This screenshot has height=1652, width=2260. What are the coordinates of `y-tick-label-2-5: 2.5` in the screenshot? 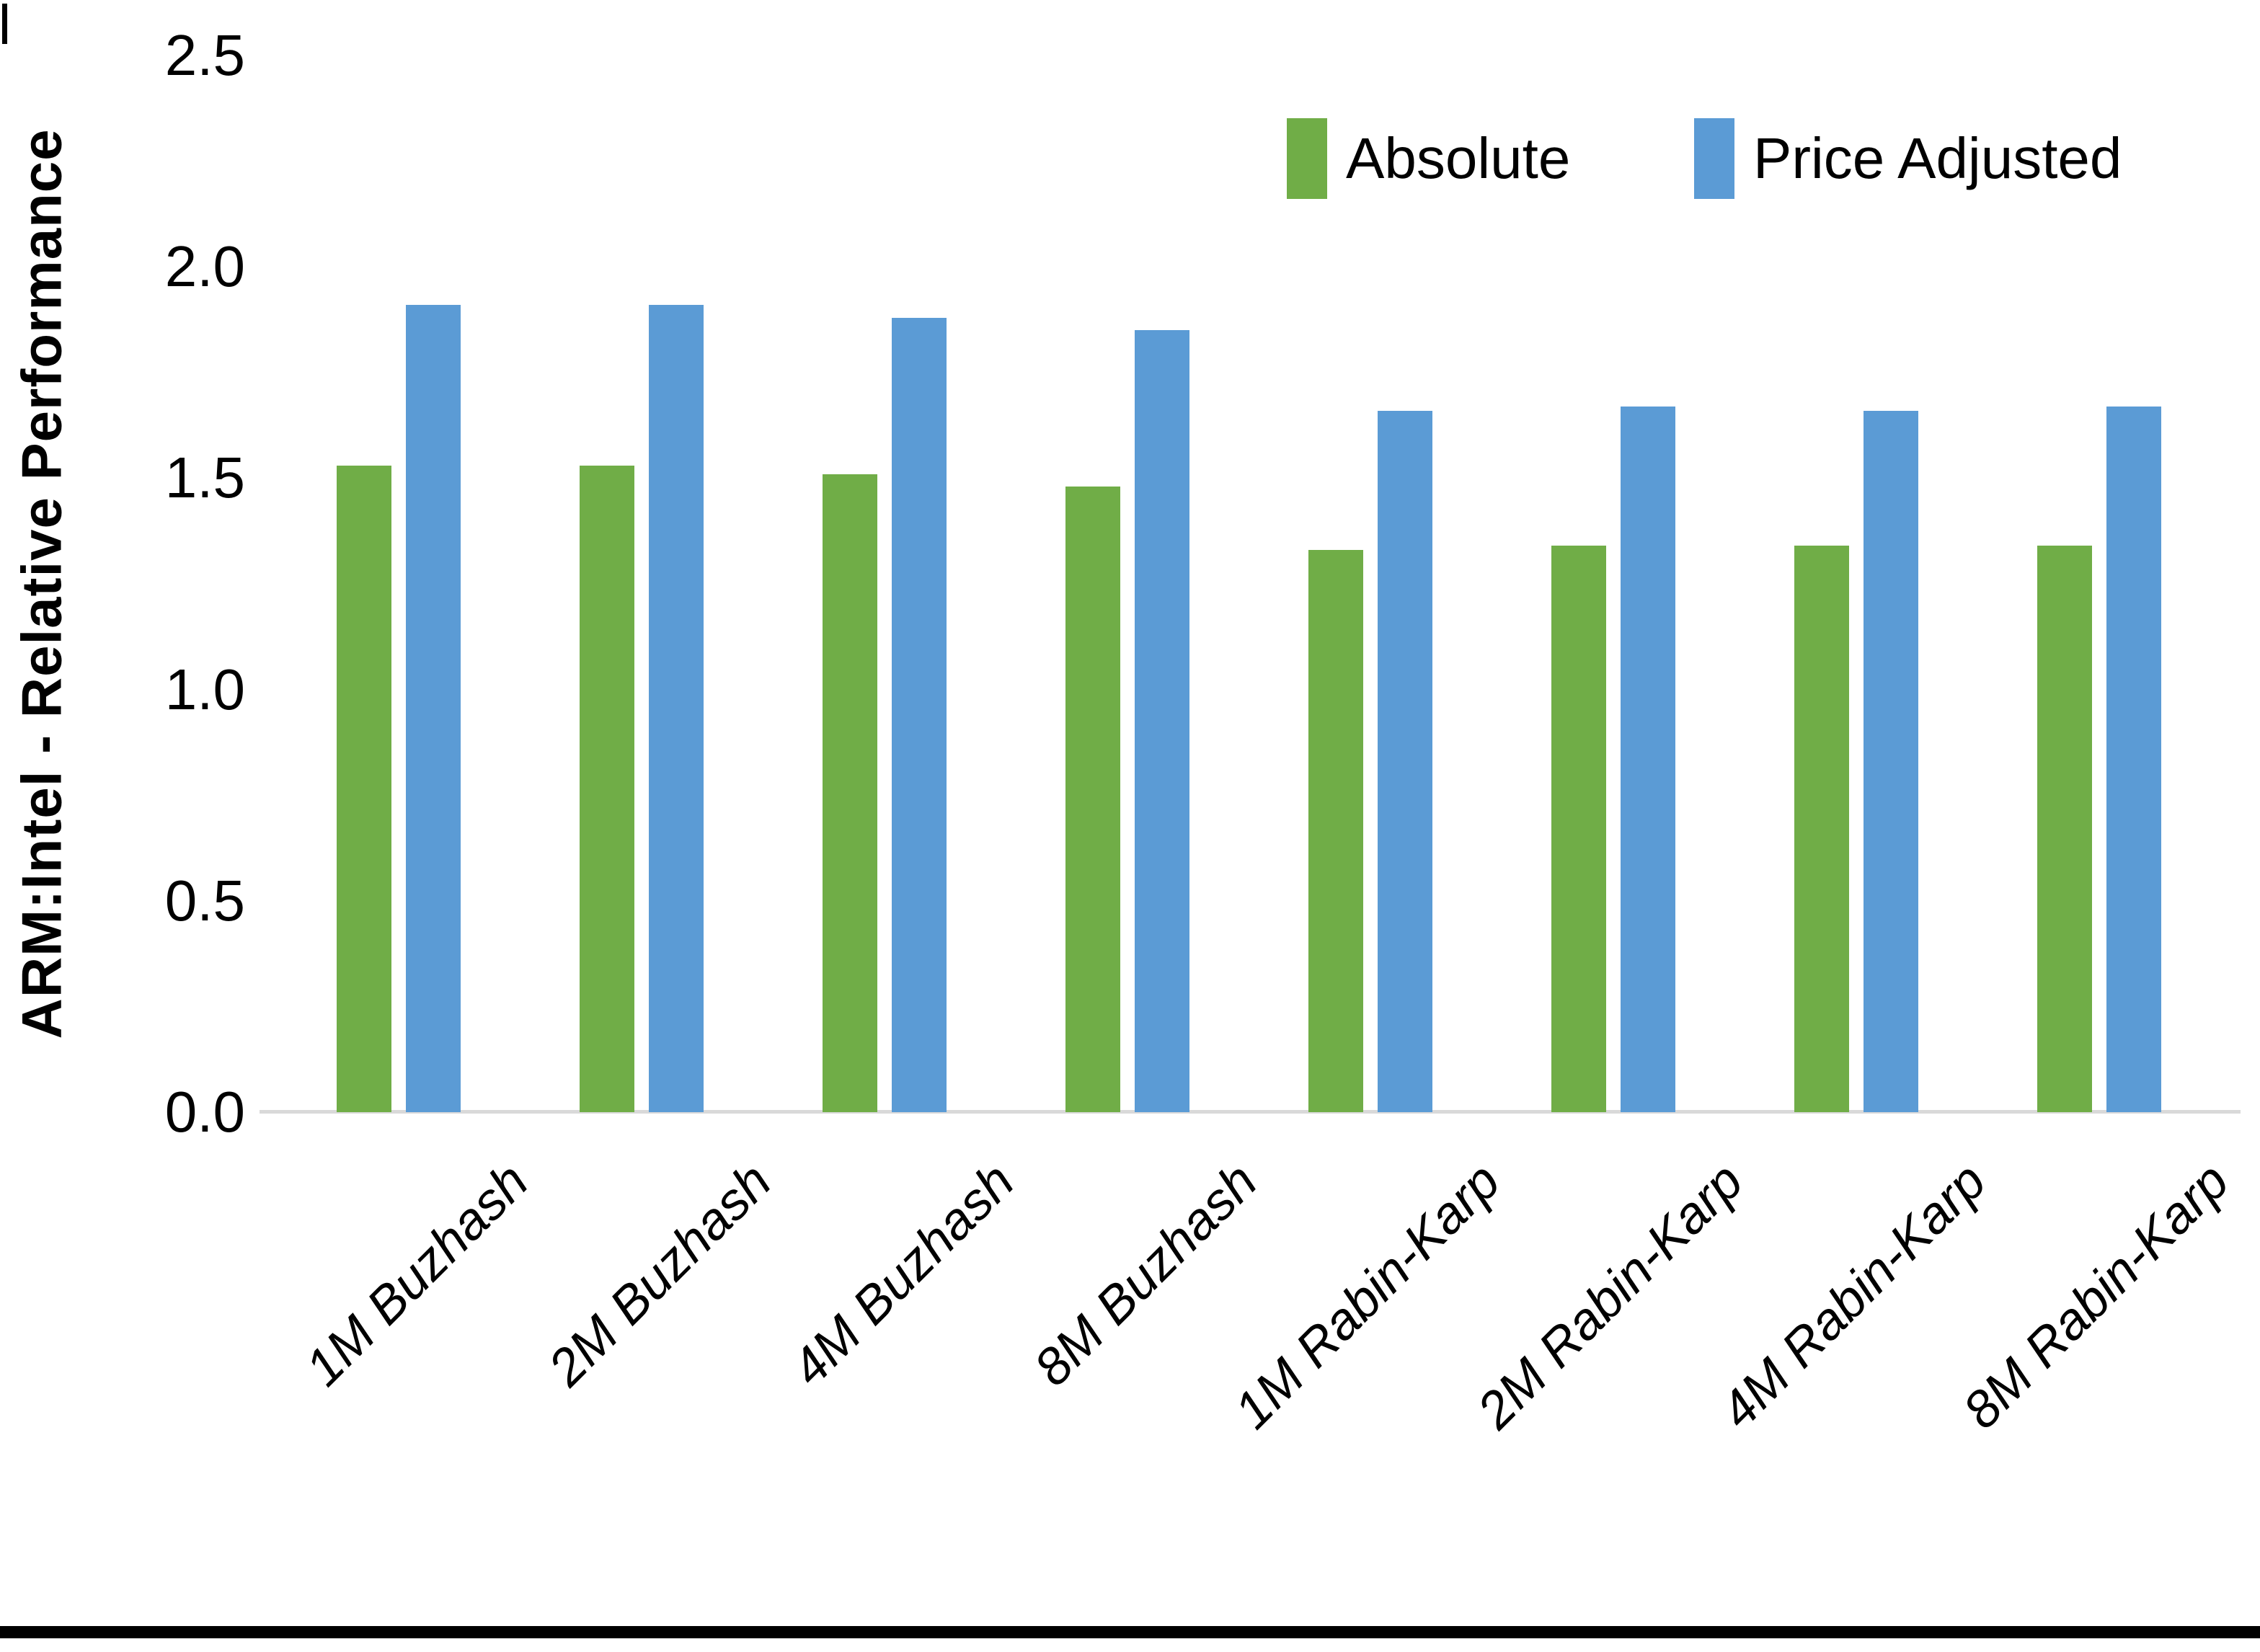 It's located at (204, 55).